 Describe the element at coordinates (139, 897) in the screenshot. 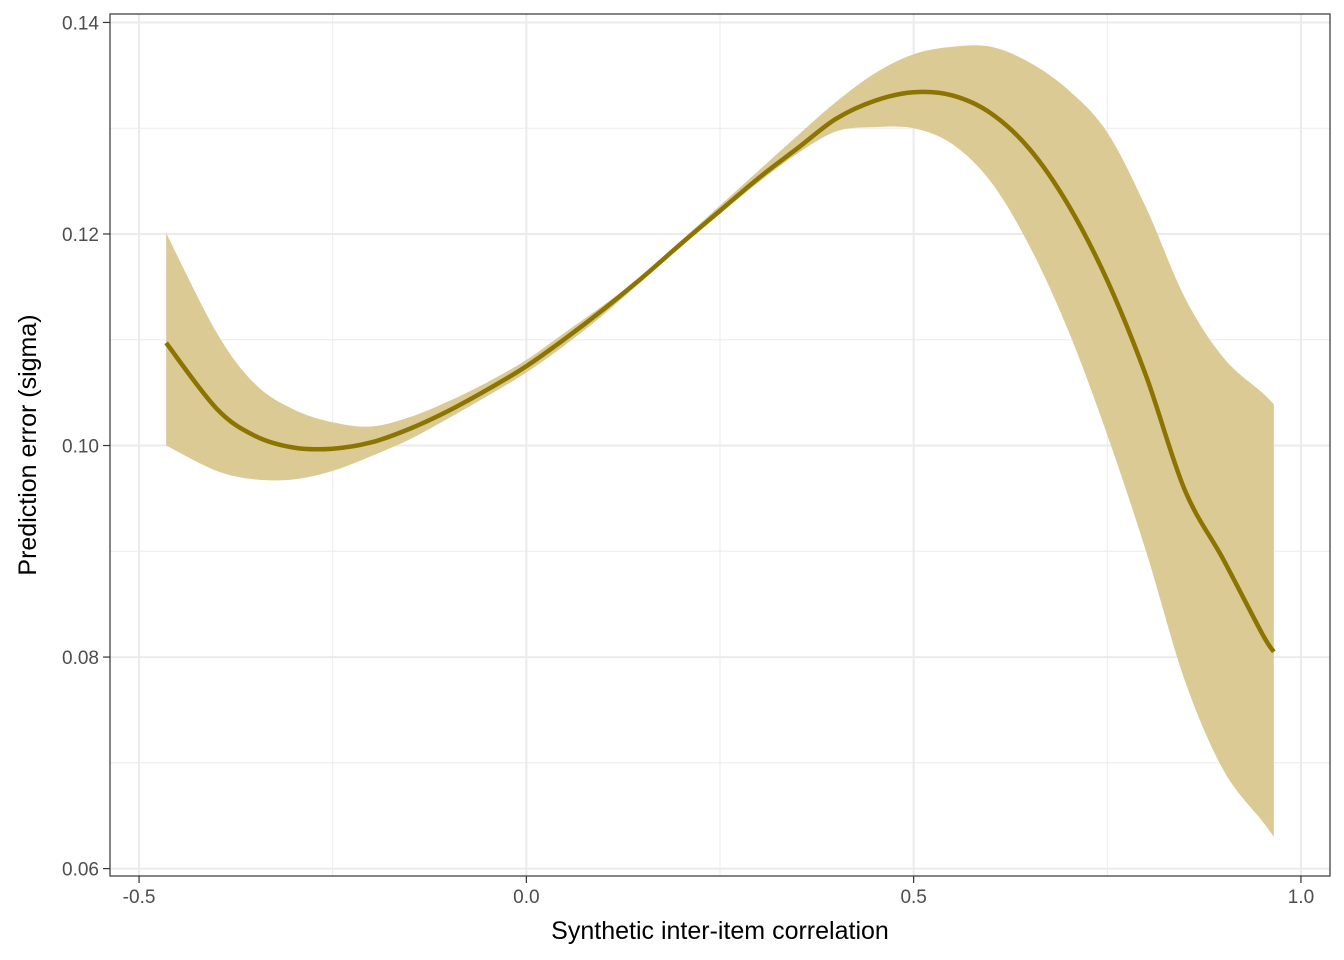

I see `x-tick-label: -0.5` at that location.